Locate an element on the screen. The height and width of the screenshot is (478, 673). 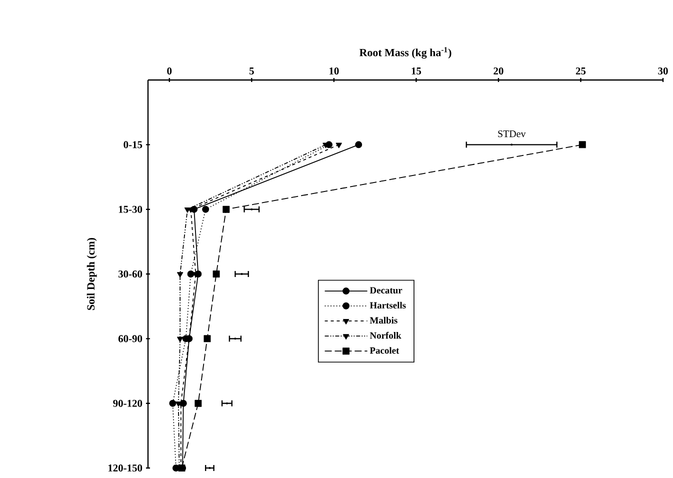
y-axis-title: Soil Depth (cm) is located at coordinates (91, 274).